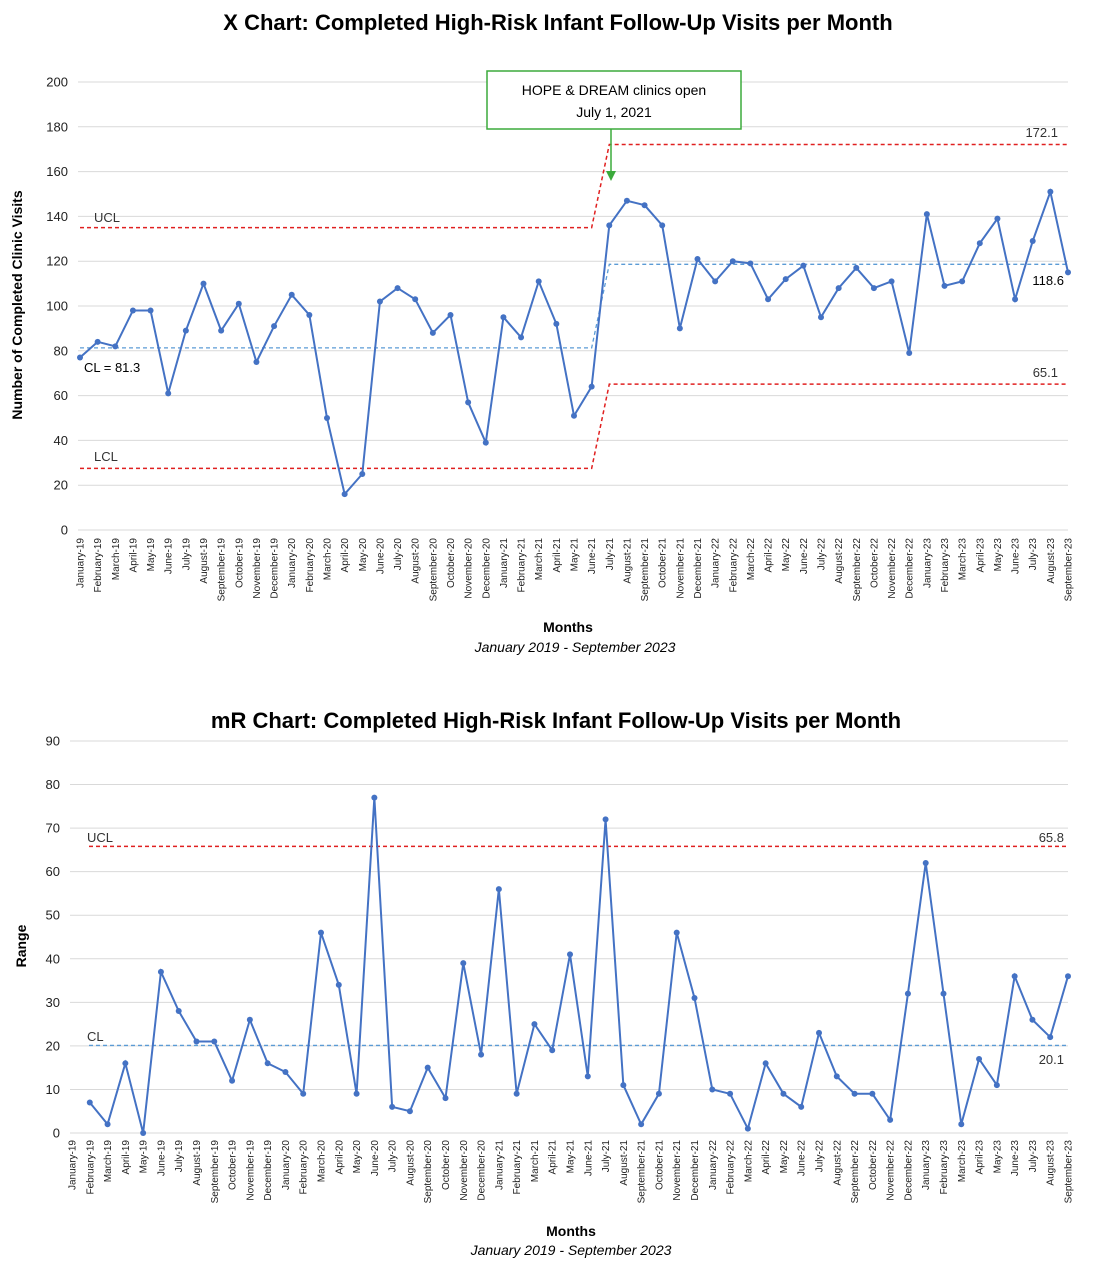 Image resolution: width=1096 pixels, height=1272 pixels. I want to click on x-tick-label: July-23, so click(1033, 554).